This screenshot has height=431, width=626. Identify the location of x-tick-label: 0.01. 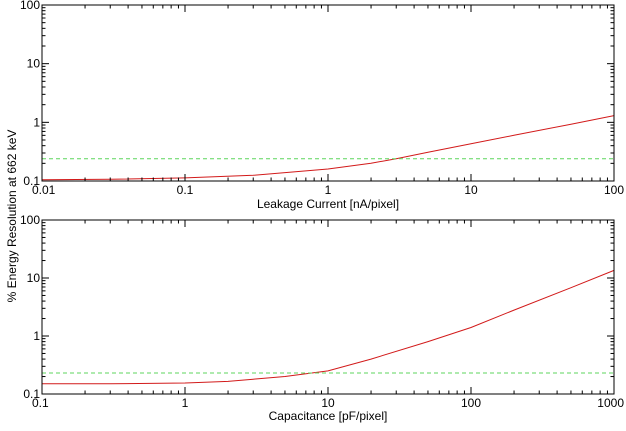
(44, 190).